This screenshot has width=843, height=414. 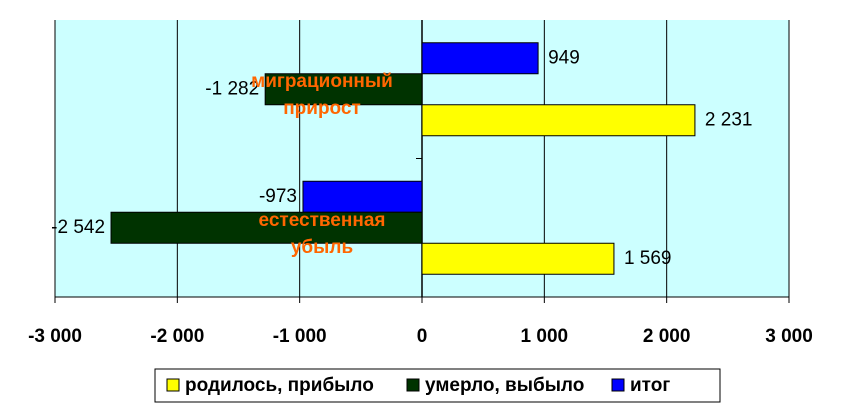 I want to click on legend-label: итог, so click(x=650, y=385).